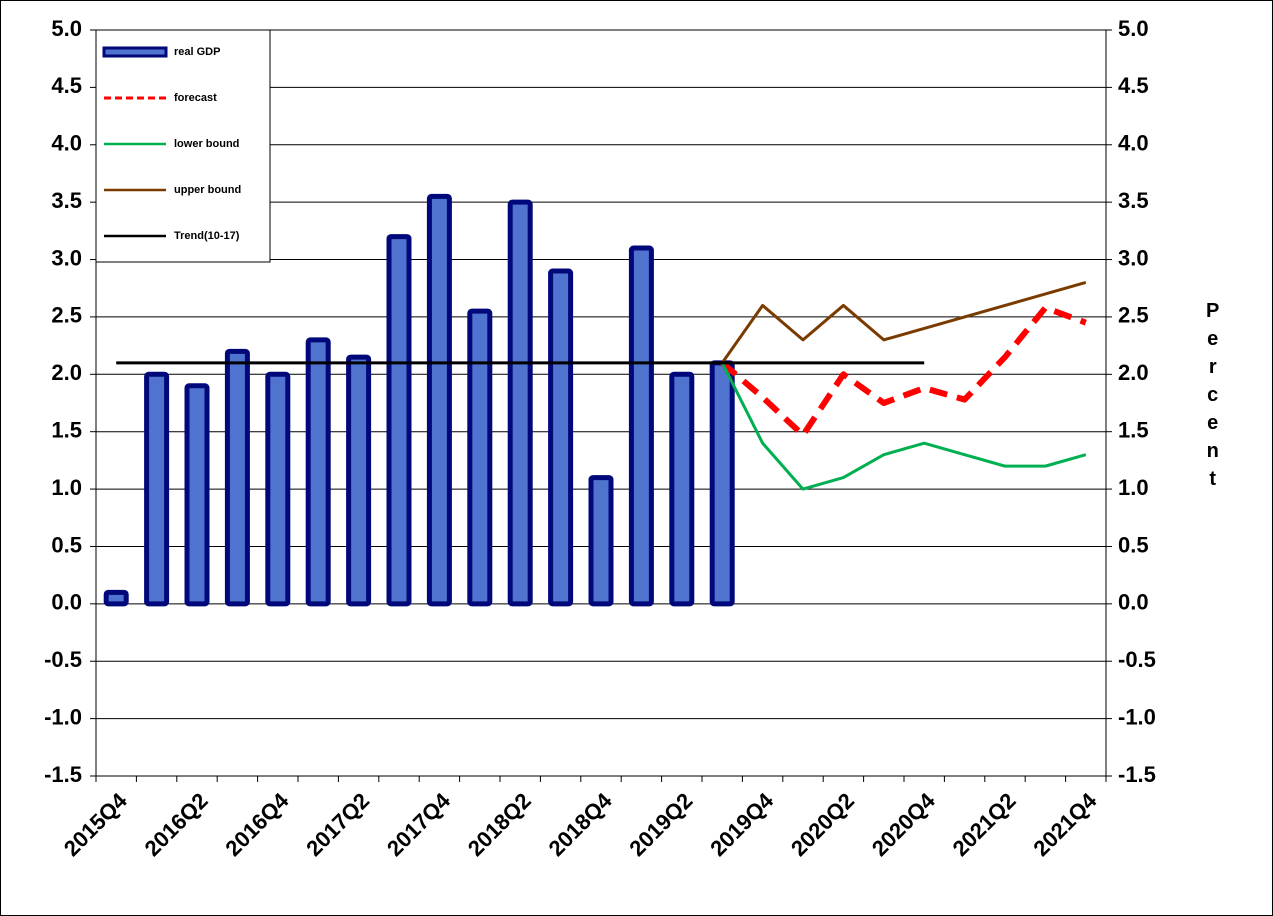 The width and height of the screenshot is (1273, 916). What do you see at coordinates (66, 143) in the screenshot?
I see `y-tick-label: 4.0` at bounding box center [66, 143].